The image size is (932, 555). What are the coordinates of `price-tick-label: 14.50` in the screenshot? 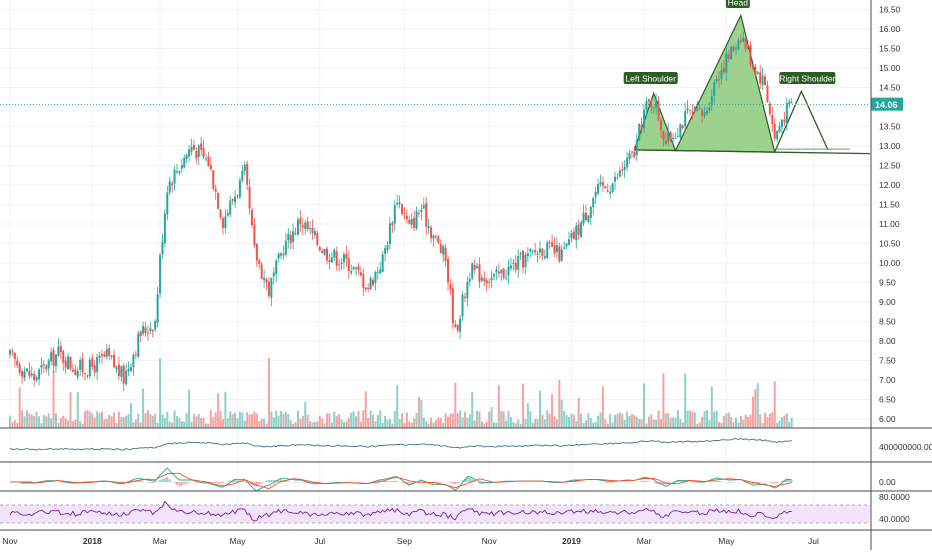 It's located at (890, 88).